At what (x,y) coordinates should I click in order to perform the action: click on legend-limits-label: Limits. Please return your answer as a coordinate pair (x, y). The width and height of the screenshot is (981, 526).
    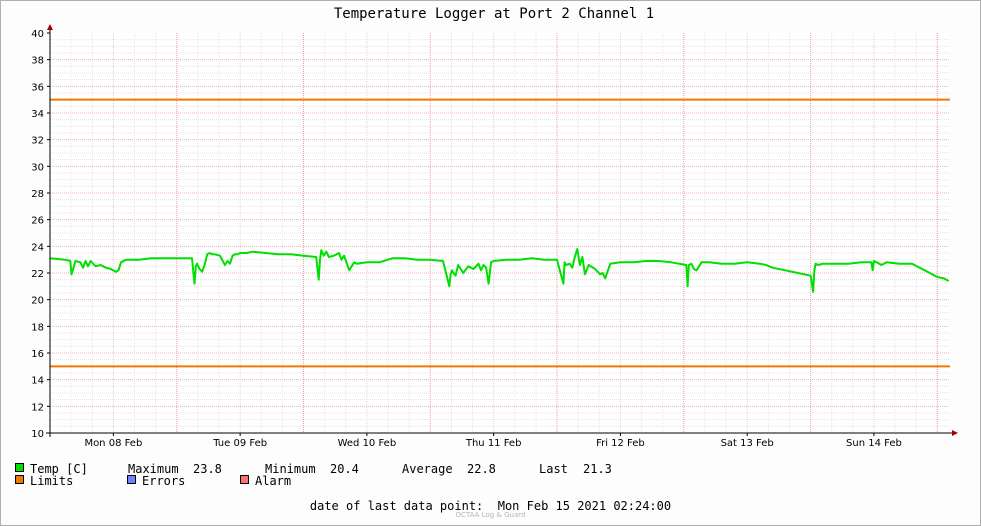
    Looking at the image, I should click on (52, 481).